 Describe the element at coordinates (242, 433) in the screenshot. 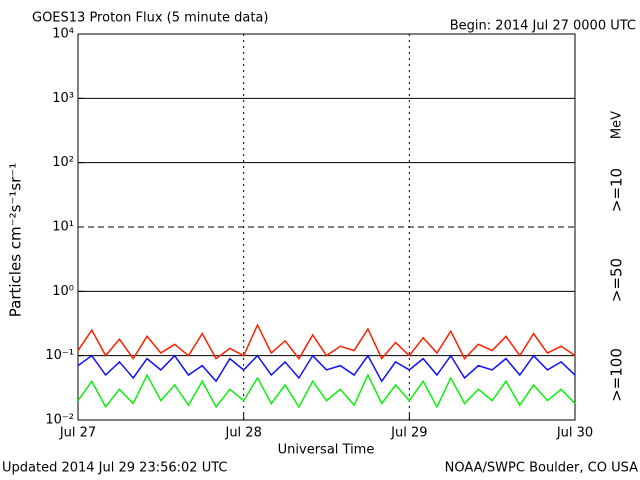

I see `x-tick-label: Jul 28` at that location.